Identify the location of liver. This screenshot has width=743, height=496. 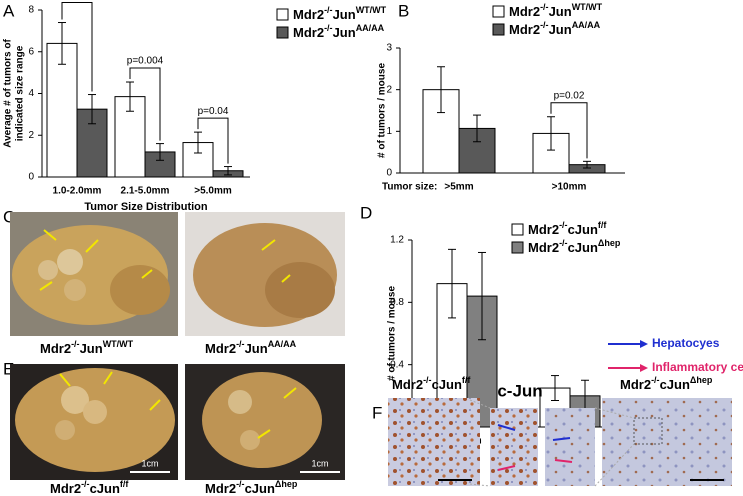
(262, 420).